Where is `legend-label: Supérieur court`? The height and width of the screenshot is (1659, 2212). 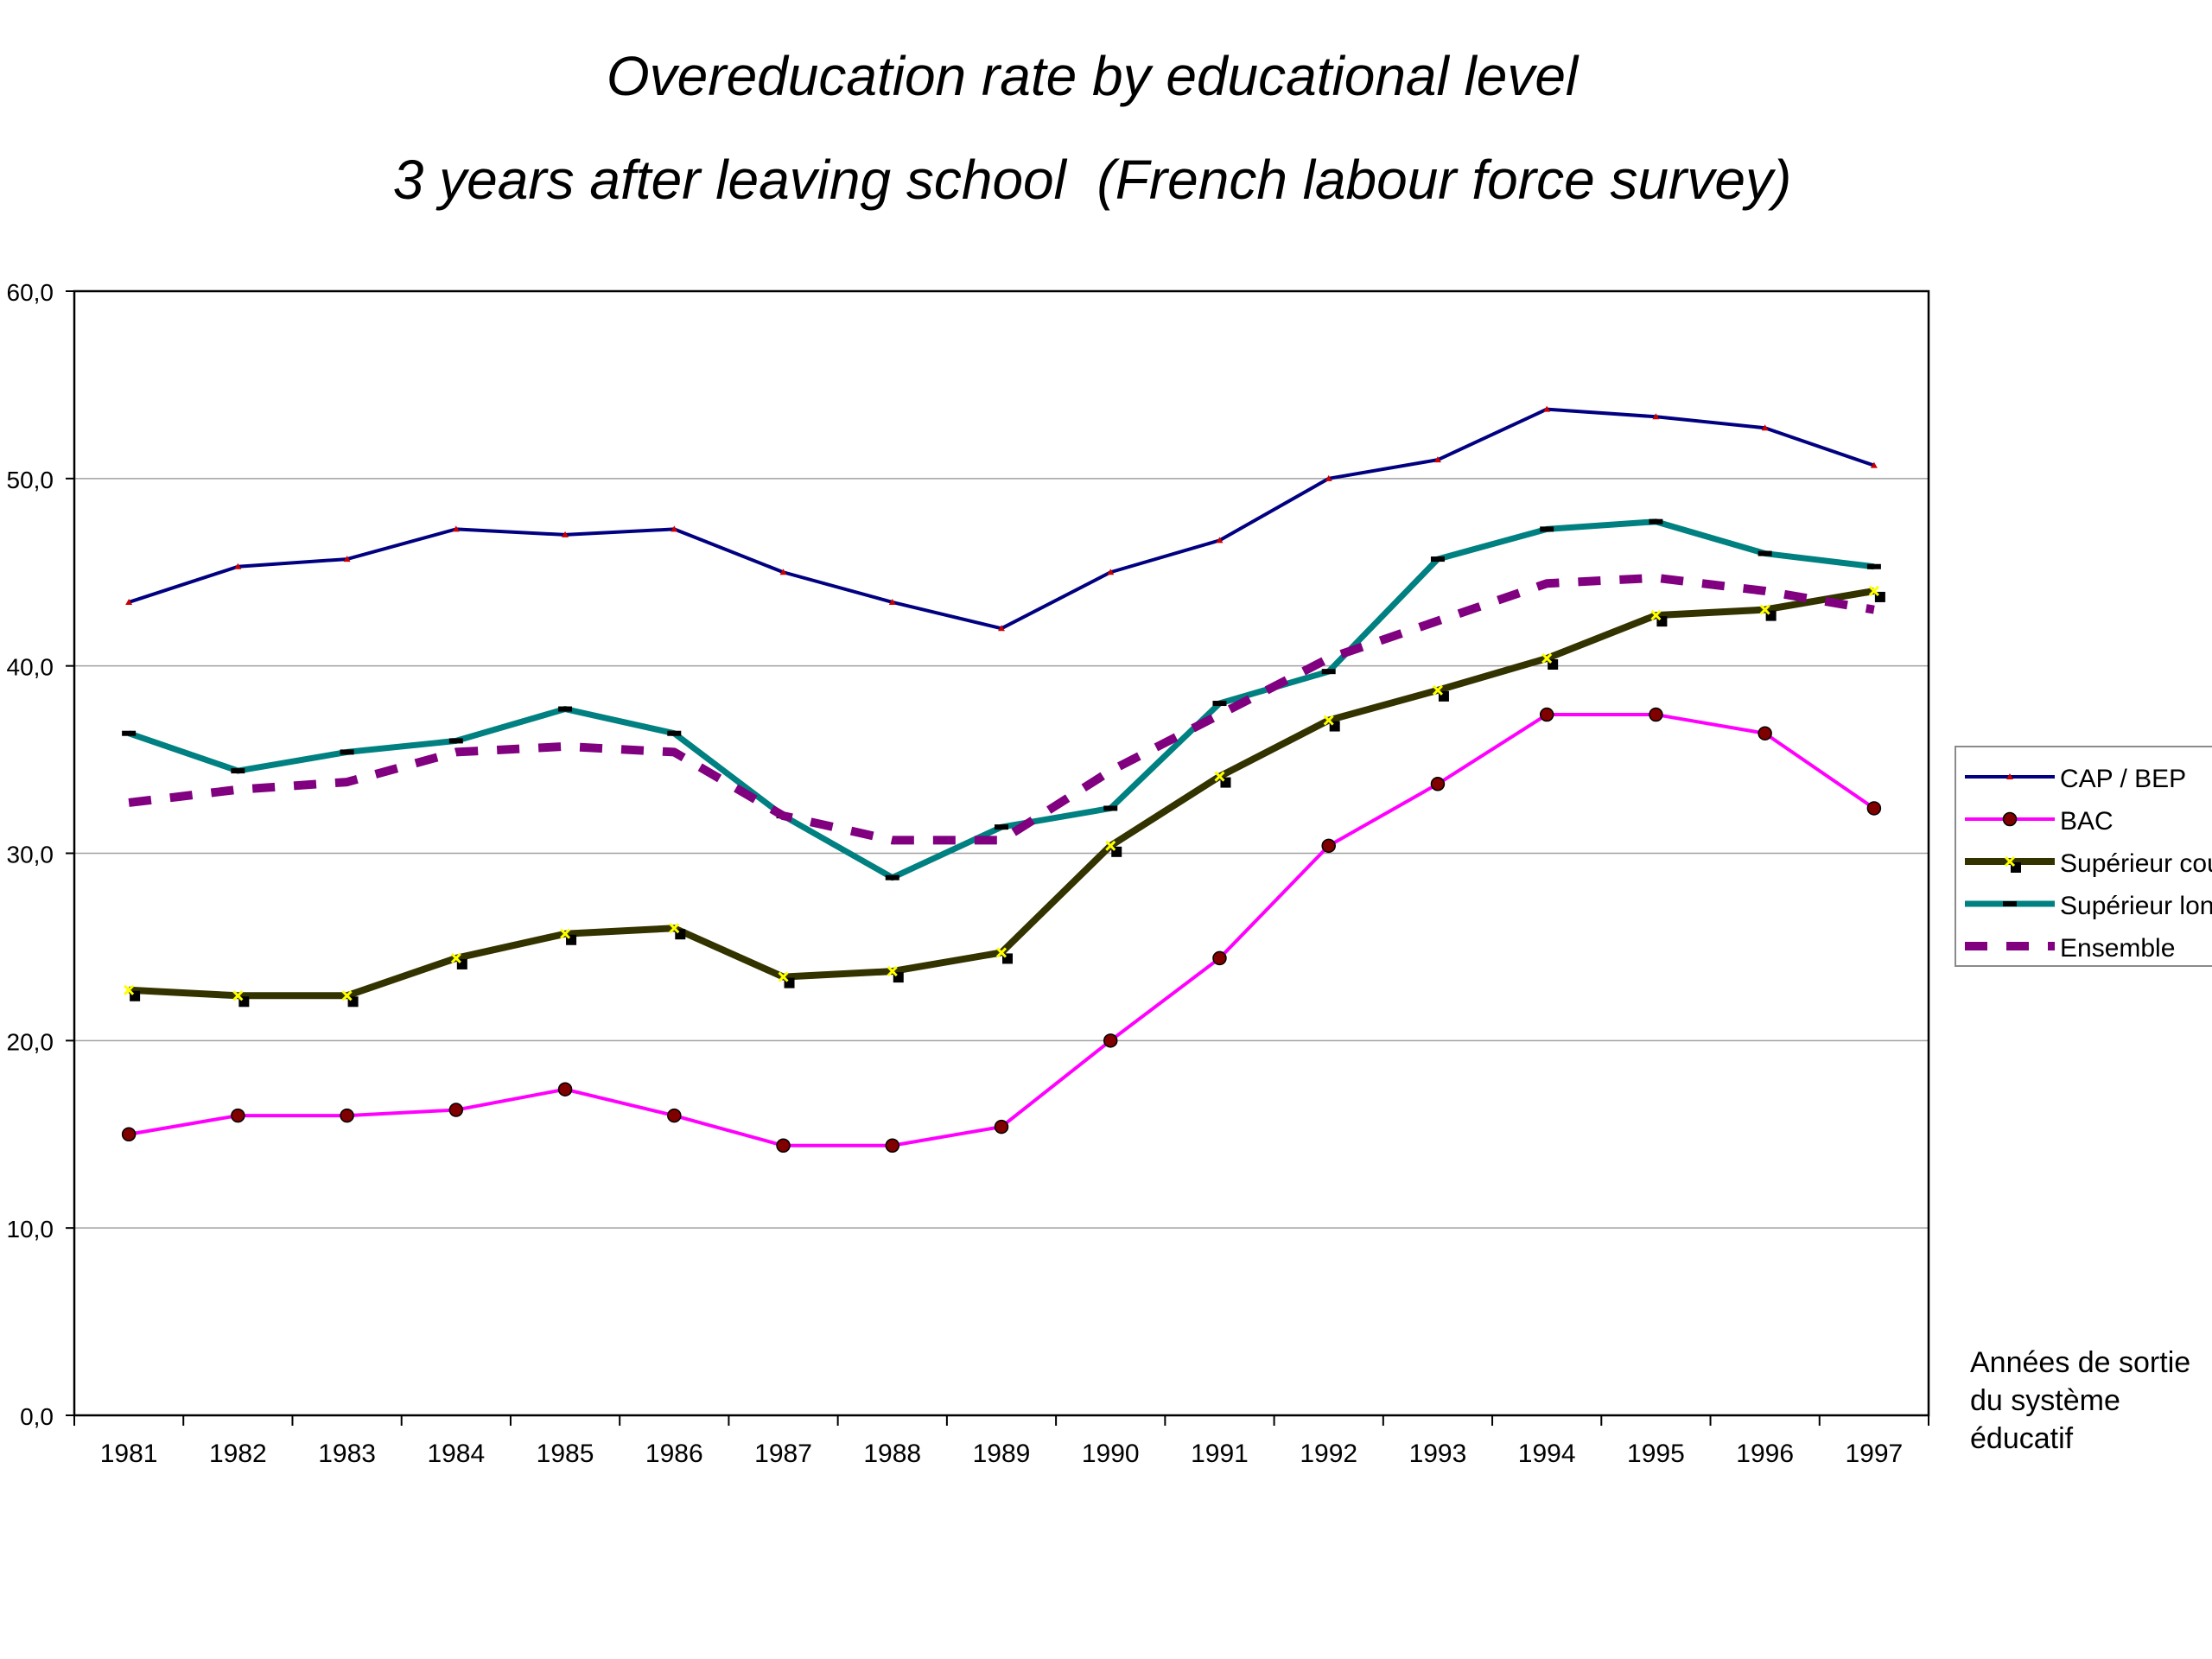 legend-label: Supérieur court is located at coordinates (2136, 863).